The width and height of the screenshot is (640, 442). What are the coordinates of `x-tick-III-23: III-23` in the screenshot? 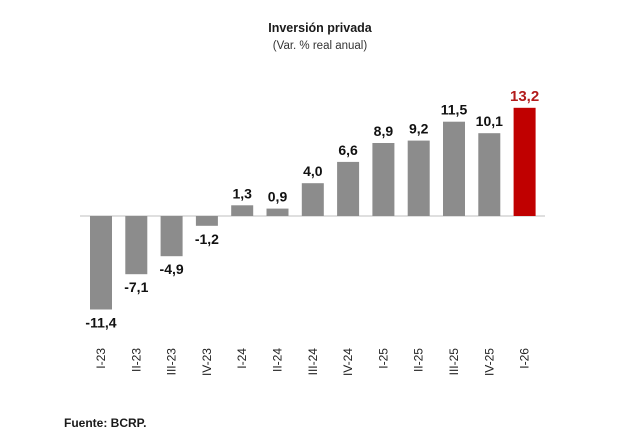 It's located at (172, 362).